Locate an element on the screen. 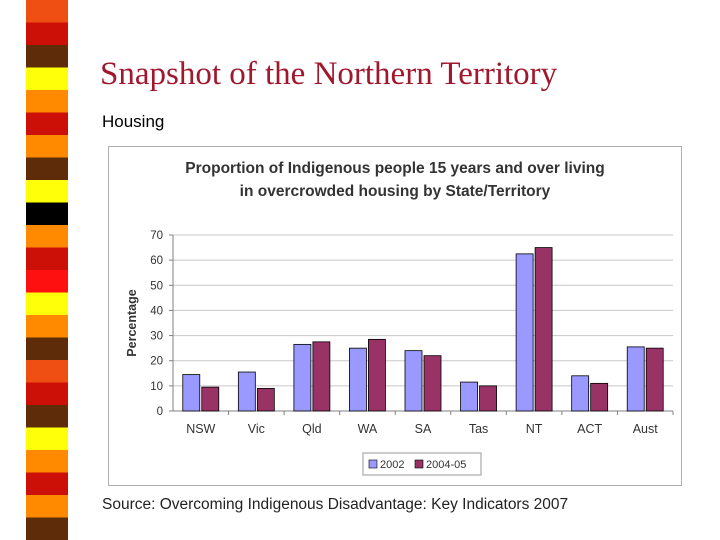 The image size is (720, 540). slide-title: Snapshot of the Northern Territory is located at coordinates (329, 74).